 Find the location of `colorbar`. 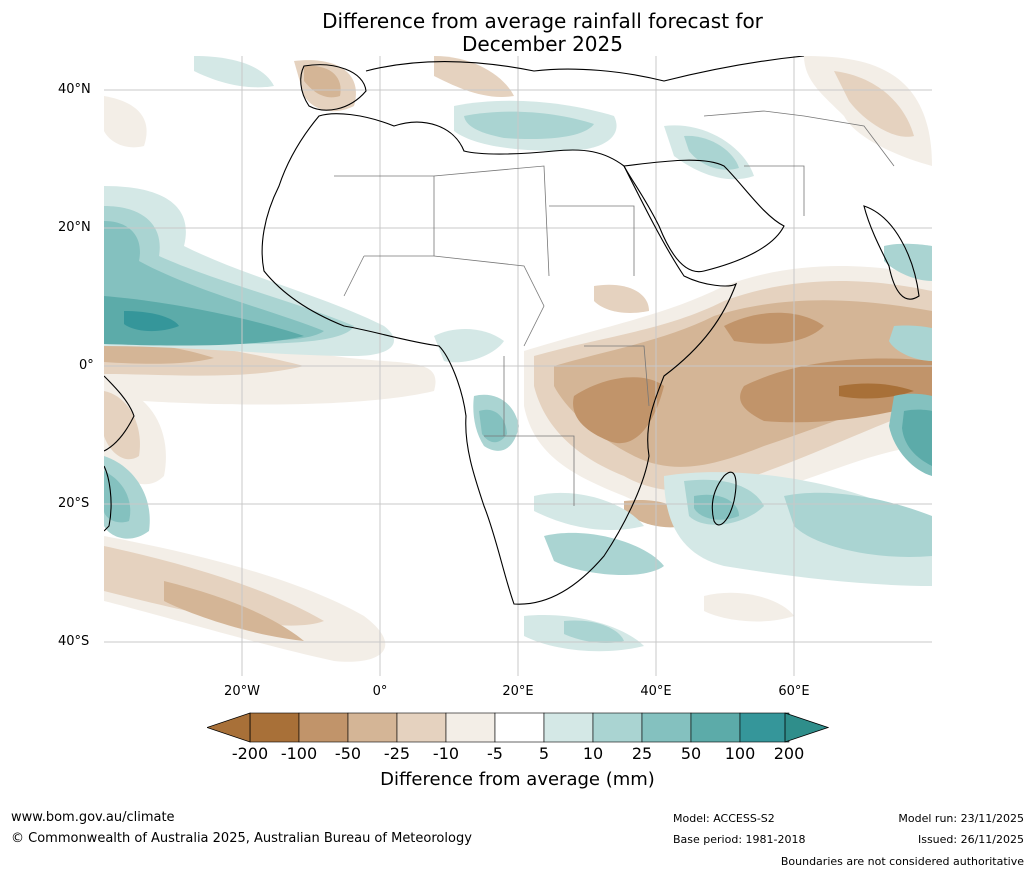

colorbar is located at coordinates (518, 727).